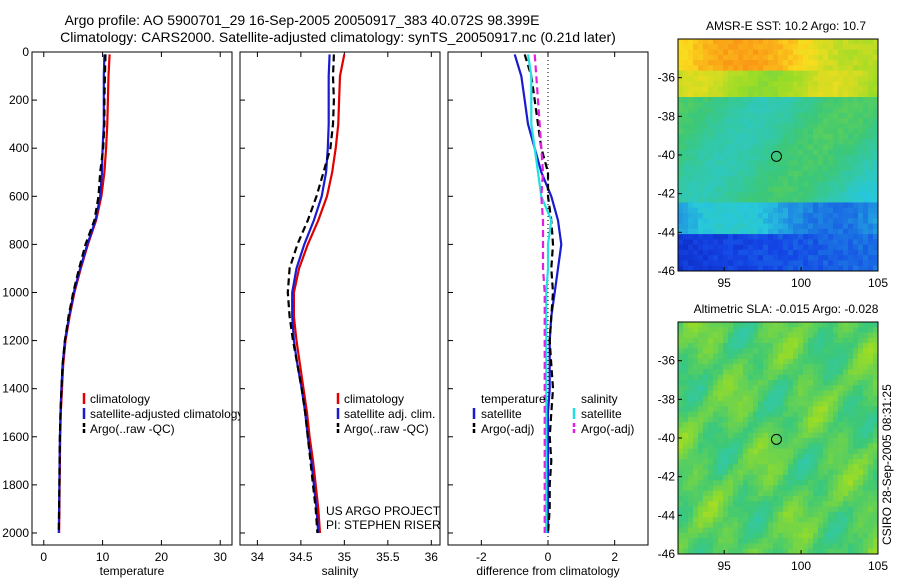 The height and width of the screenshot is (580, 900). Describe the element at coordinates (345, 557) in the screenshot. I see `x-tick-label: 35` at that location.